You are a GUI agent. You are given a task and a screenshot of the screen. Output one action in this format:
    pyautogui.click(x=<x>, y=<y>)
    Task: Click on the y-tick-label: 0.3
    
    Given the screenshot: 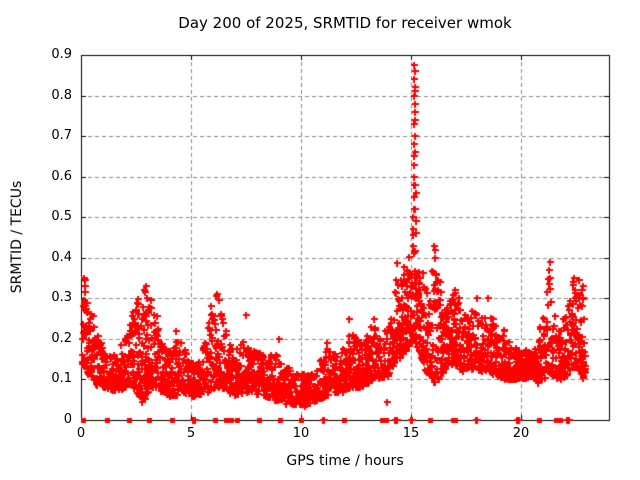 What is the action you would take?
    pyautogui.click(x=61, y=298)
    